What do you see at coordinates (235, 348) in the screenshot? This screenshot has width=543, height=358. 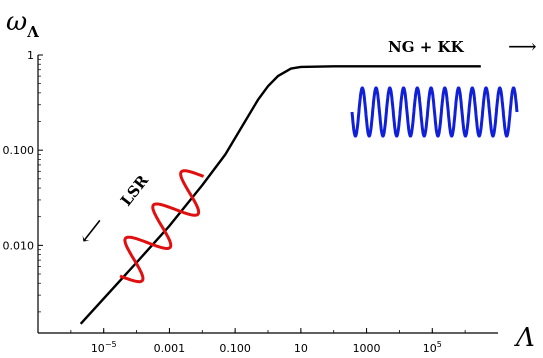 I see `x-tick-label: 0.100` at bounding box center [235, 348].